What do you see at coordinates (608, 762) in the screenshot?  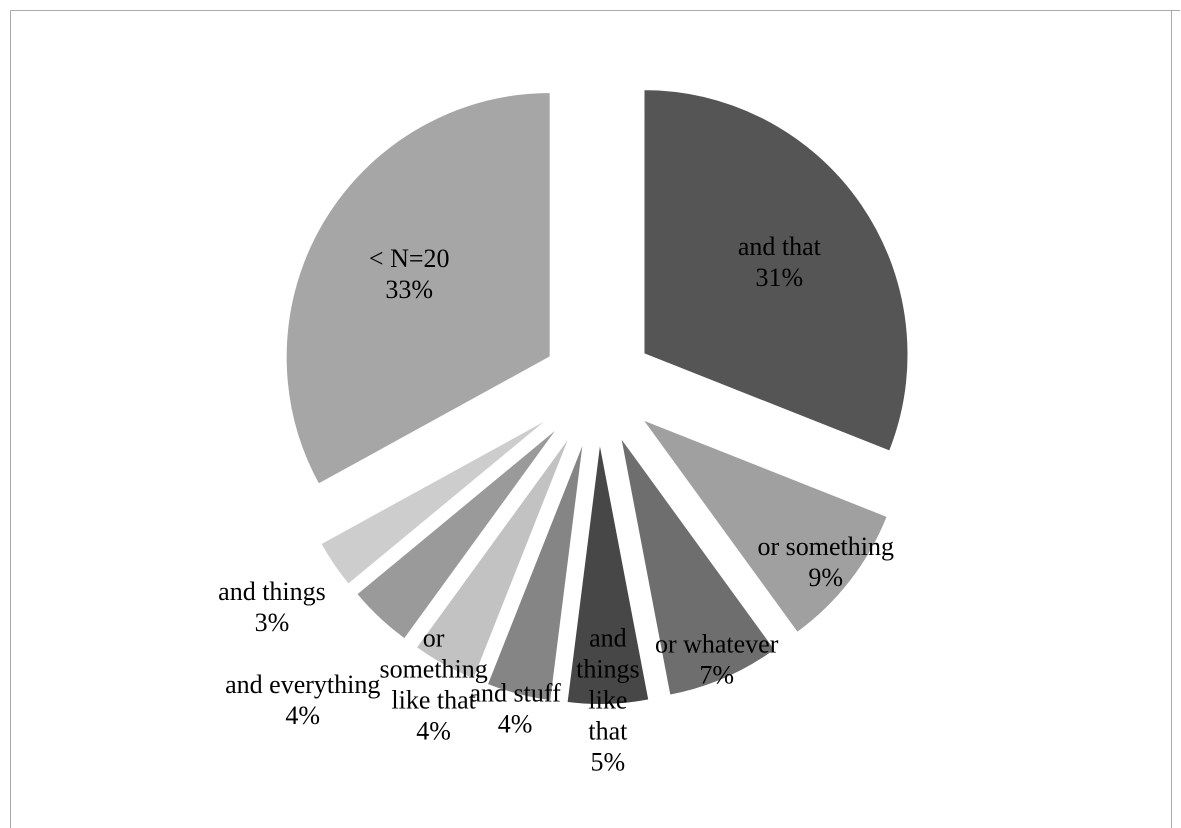 I see `slice-label-line: 5%` at bounding box center [608, 762].